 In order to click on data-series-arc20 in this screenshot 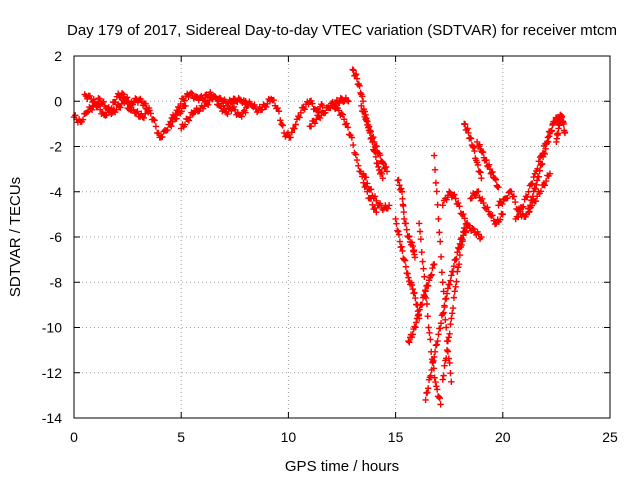, I will do `click(473, 151)`.